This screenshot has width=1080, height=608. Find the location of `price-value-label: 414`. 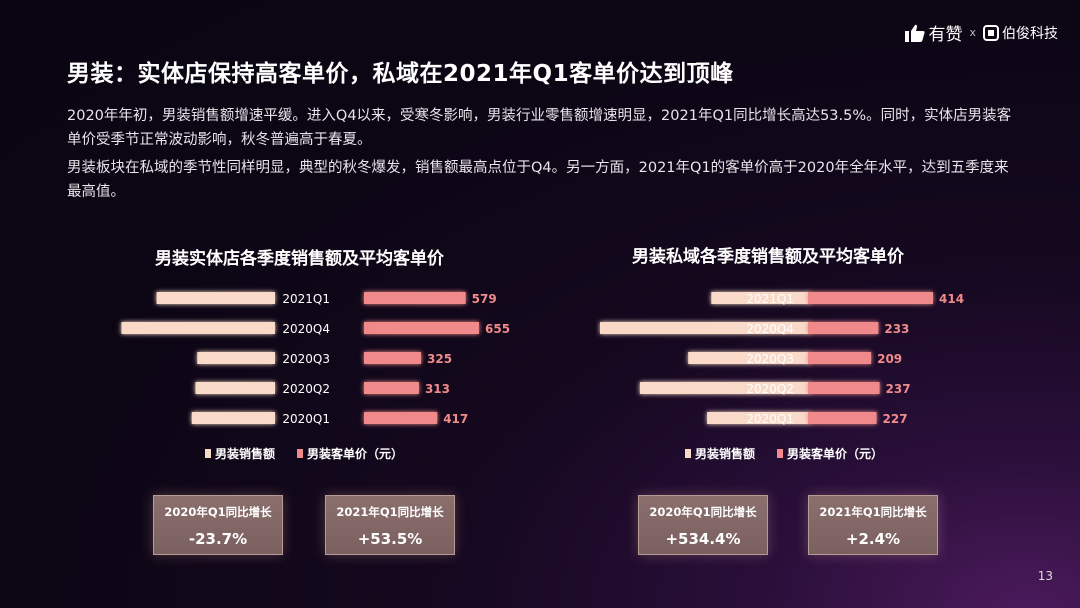

price-value-label: 414 is located at coordinates (951, 299).